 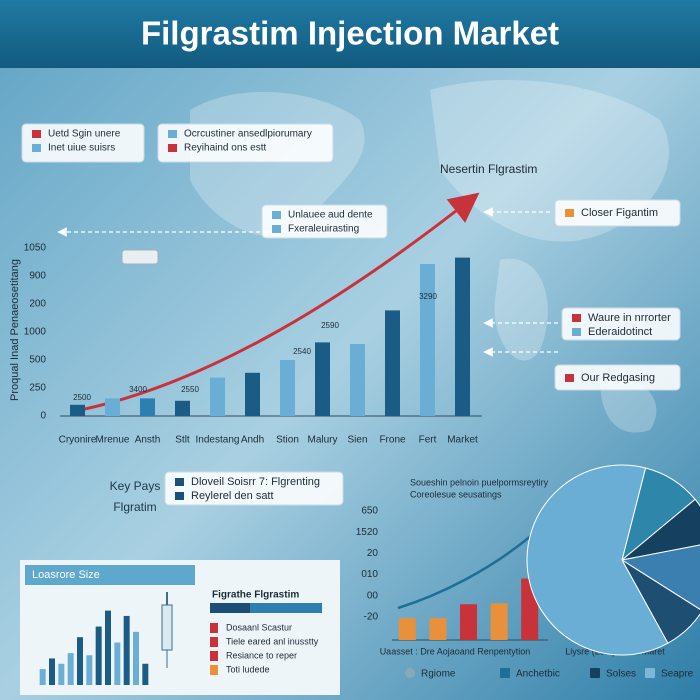 What do you see at coordinates (255, 482) in the screenshot?
I see `legend-label: Dloveil Soisrr 7: Flgrenting` at bounding box center [255, 482].